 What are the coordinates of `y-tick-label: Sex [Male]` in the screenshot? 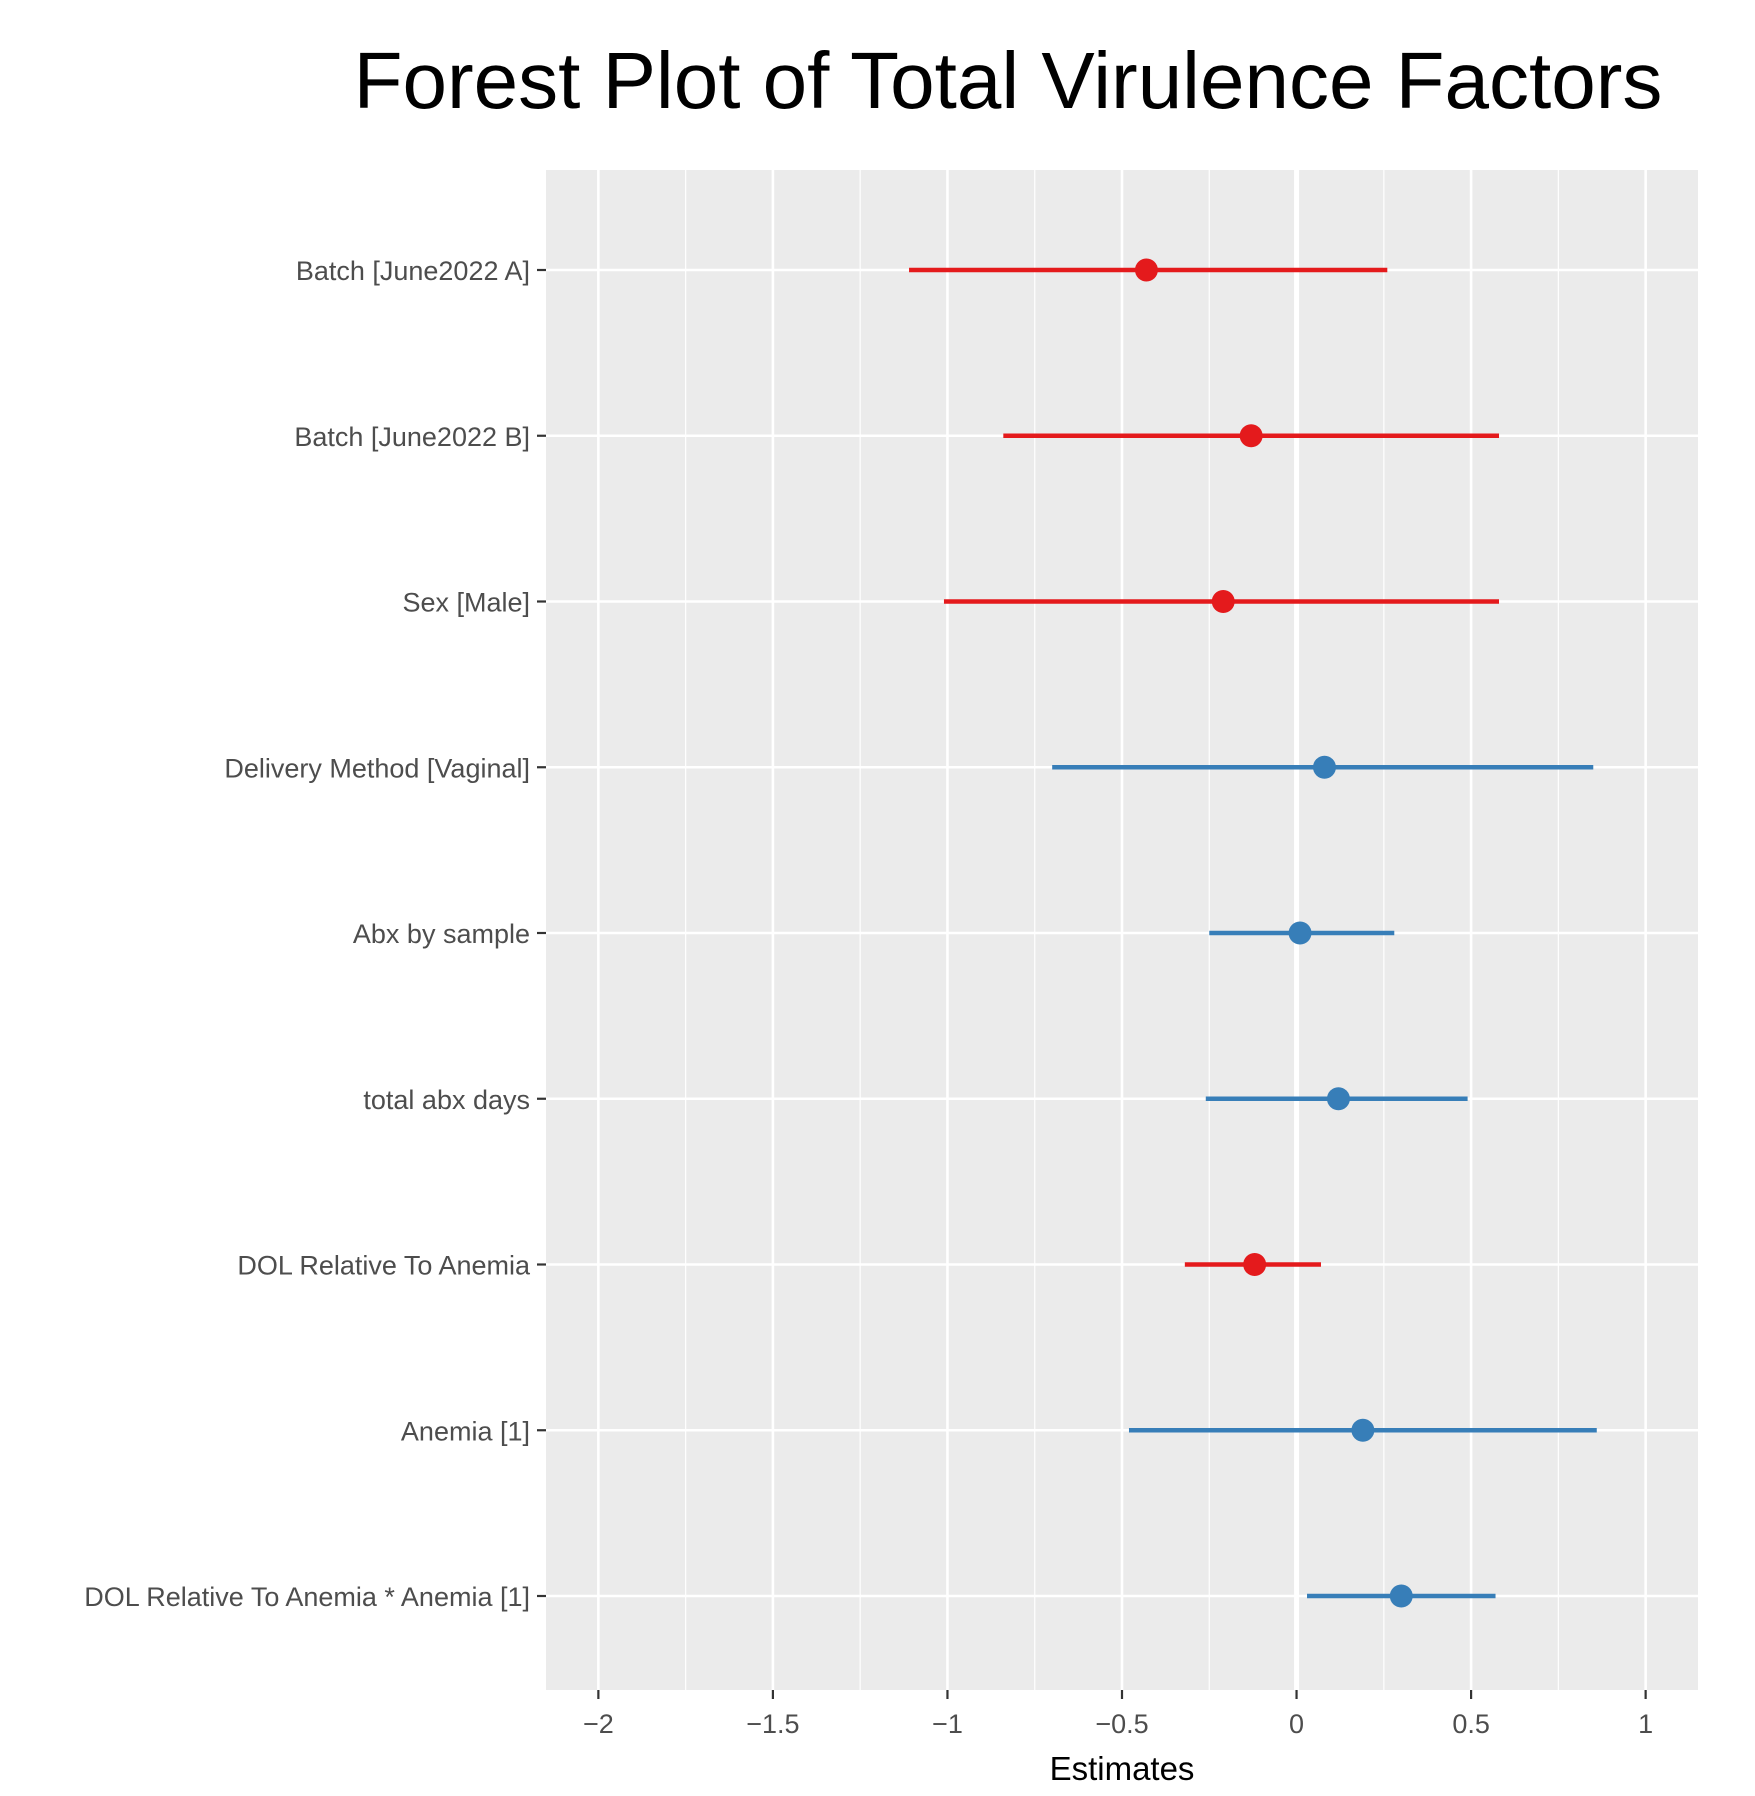 It's located at (466, 603).